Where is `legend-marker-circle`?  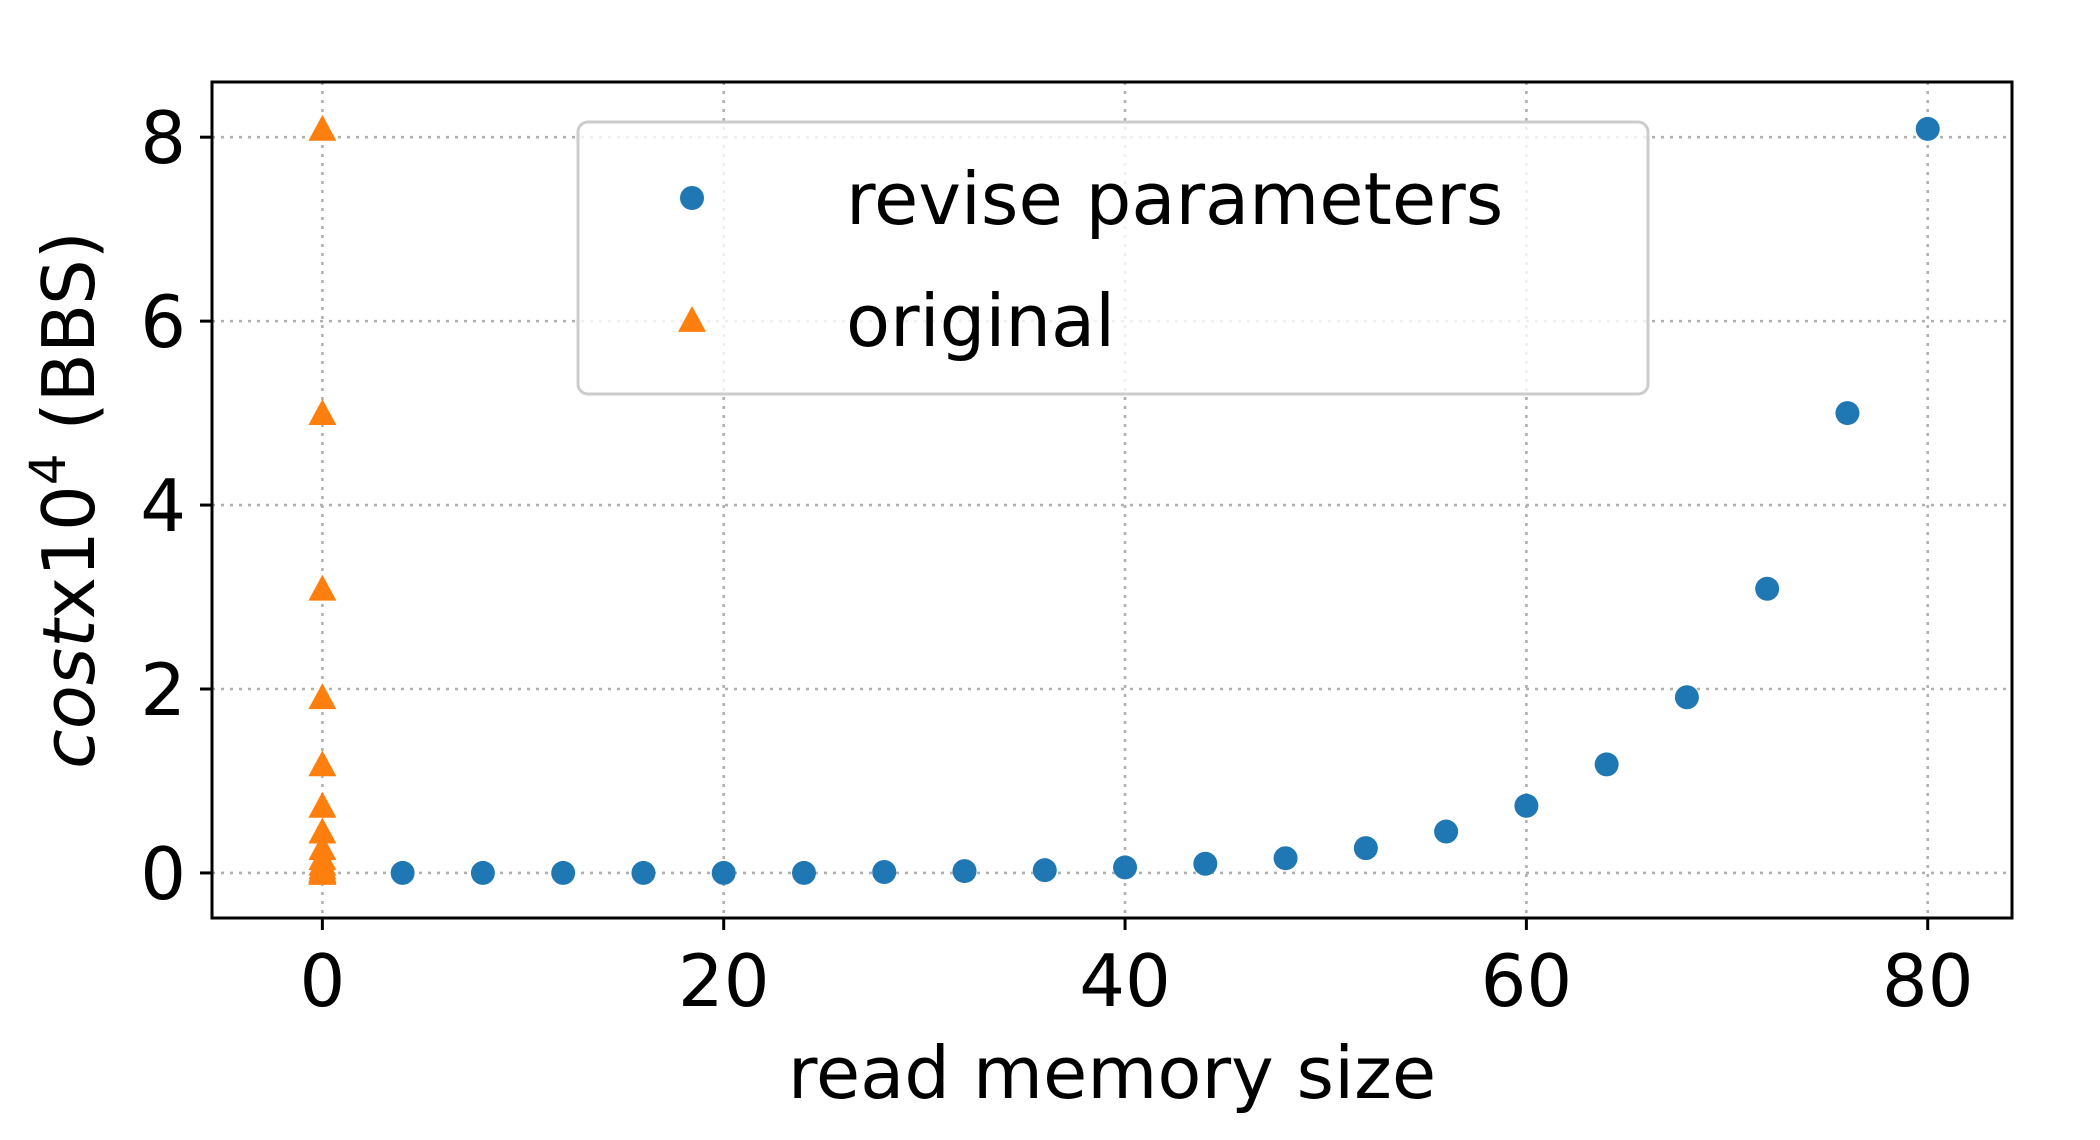 legend-marker-circle is located at coordinates (692, 198).